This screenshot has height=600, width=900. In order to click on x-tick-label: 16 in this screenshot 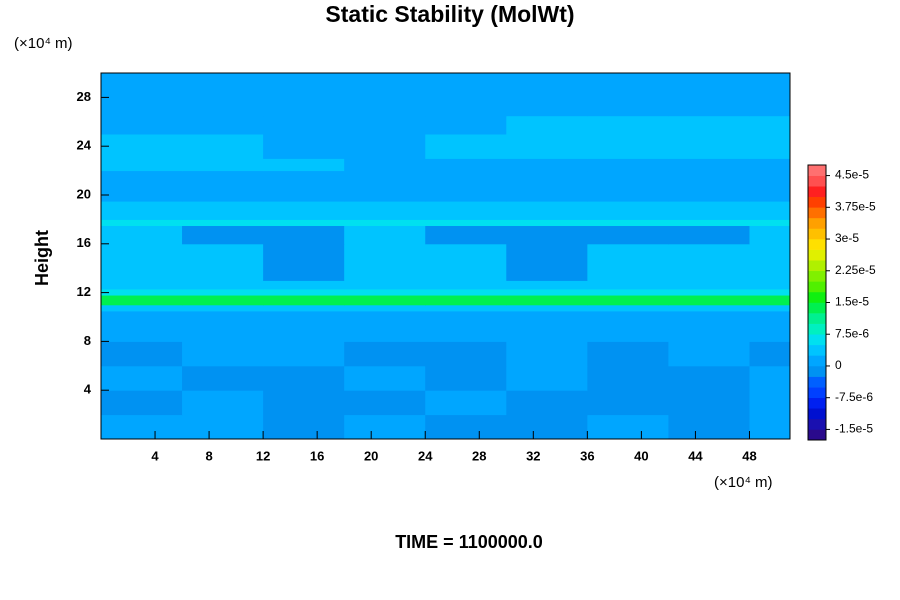, I will do `click(317, 455)`.